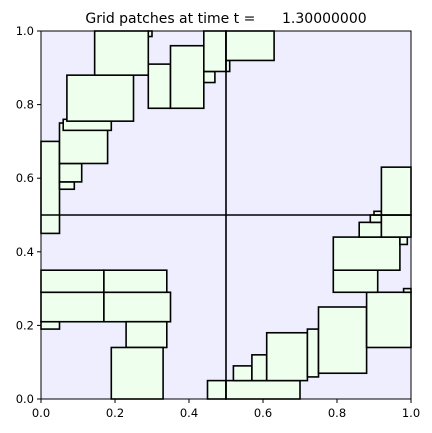  I want to click on y-axis-ticks: 0.0 0.2 0.4 0.6 0.8 1.0, so click(28, 215).